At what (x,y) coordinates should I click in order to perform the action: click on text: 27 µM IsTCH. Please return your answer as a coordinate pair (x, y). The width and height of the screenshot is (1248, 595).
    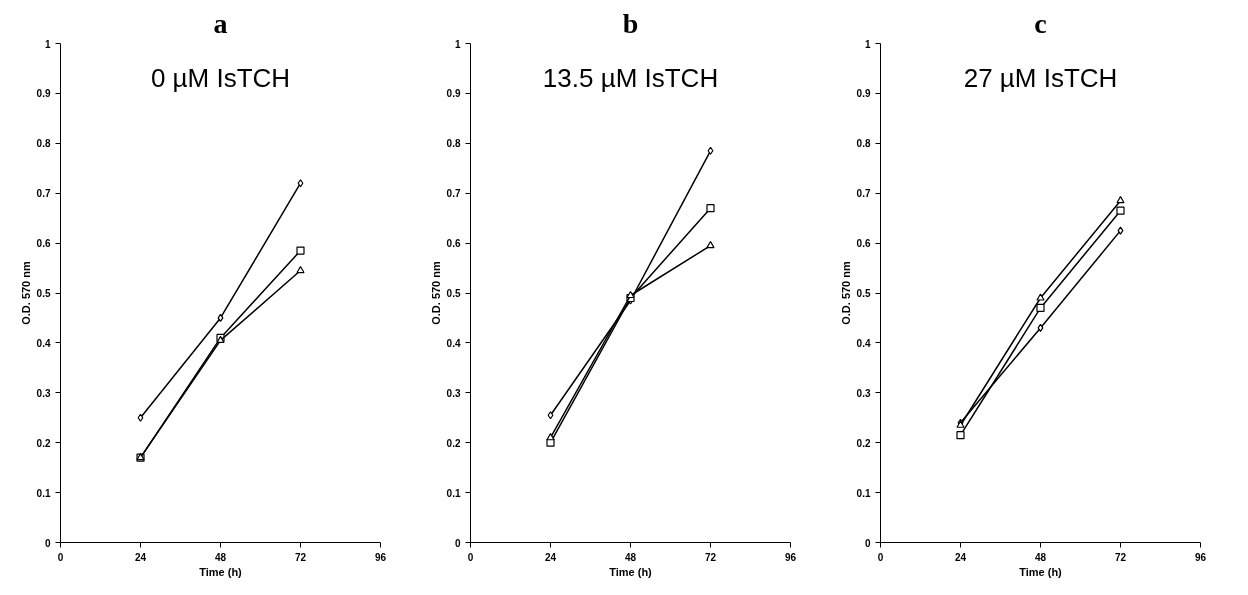
    Looking at the image, I should click on (1040, 78).